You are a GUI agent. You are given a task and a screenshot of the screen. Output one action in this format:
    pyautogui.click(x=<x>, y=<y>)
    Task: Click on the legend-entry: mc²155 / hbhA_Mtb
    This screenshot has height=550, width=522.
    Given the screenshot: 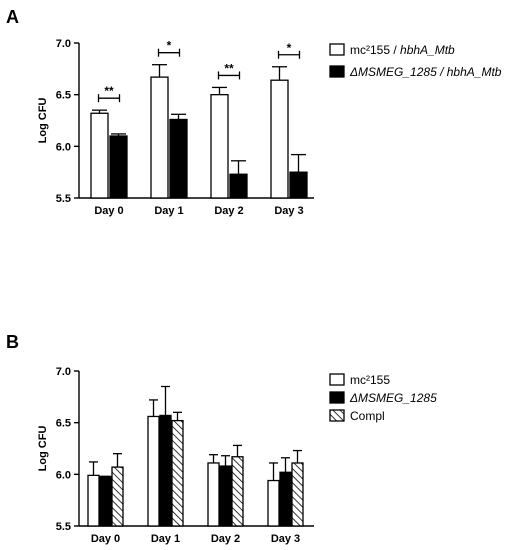 What is the action you would take?
    pyautogui.click(x=402, y=50)
    